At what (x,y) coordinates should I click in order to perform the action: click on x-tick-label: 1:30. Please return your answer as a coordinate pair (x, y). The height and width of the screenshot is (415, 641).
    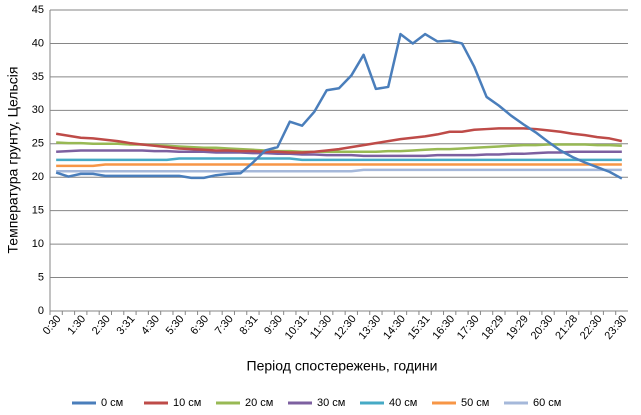
    Looking at the image, I should click on (76, 325).